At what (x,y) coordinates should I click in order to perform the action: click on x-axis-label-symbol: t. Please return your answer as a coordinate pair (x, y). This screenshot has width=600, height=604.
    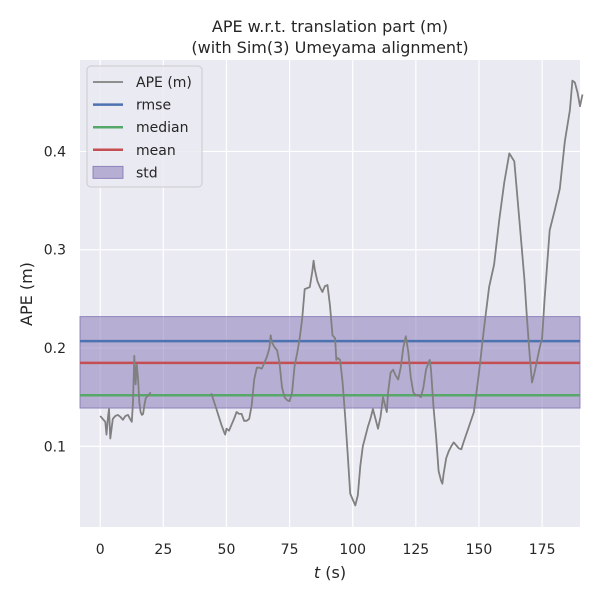
    Looking at the image, I should click on (317, 572).